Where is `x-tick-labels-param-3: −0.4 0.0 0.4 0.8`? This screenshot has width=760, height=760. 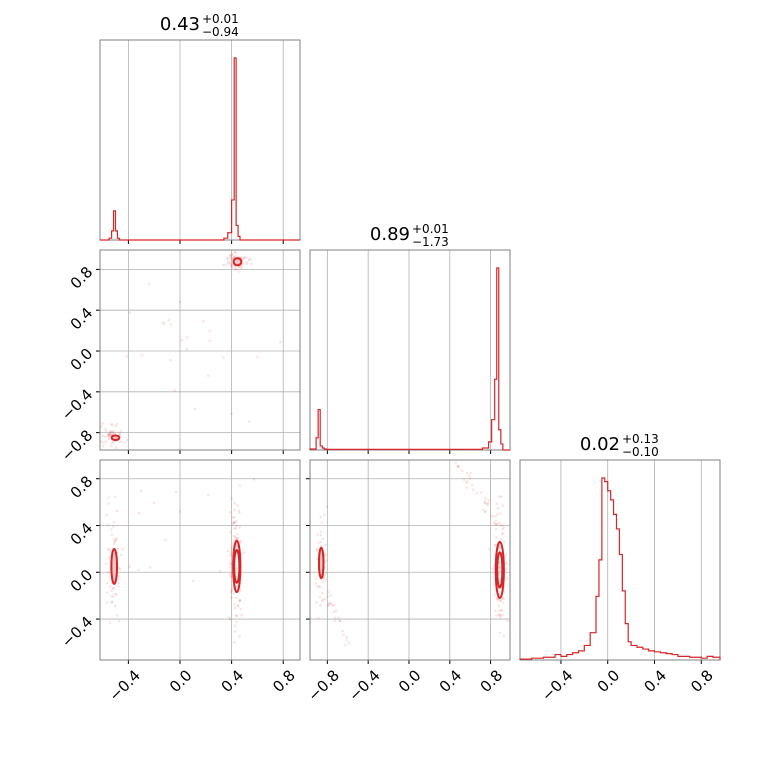 x-tick-labels-param-3: −0.4 0.0 0.4 0.8 is located at coordinates (627, 685).